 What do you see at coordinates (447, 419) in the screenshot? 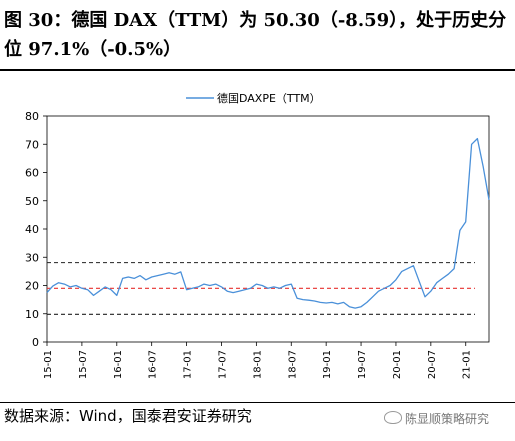
I see `watermark-text: 陈显顺策略研究` at bounding box center [447, 419].